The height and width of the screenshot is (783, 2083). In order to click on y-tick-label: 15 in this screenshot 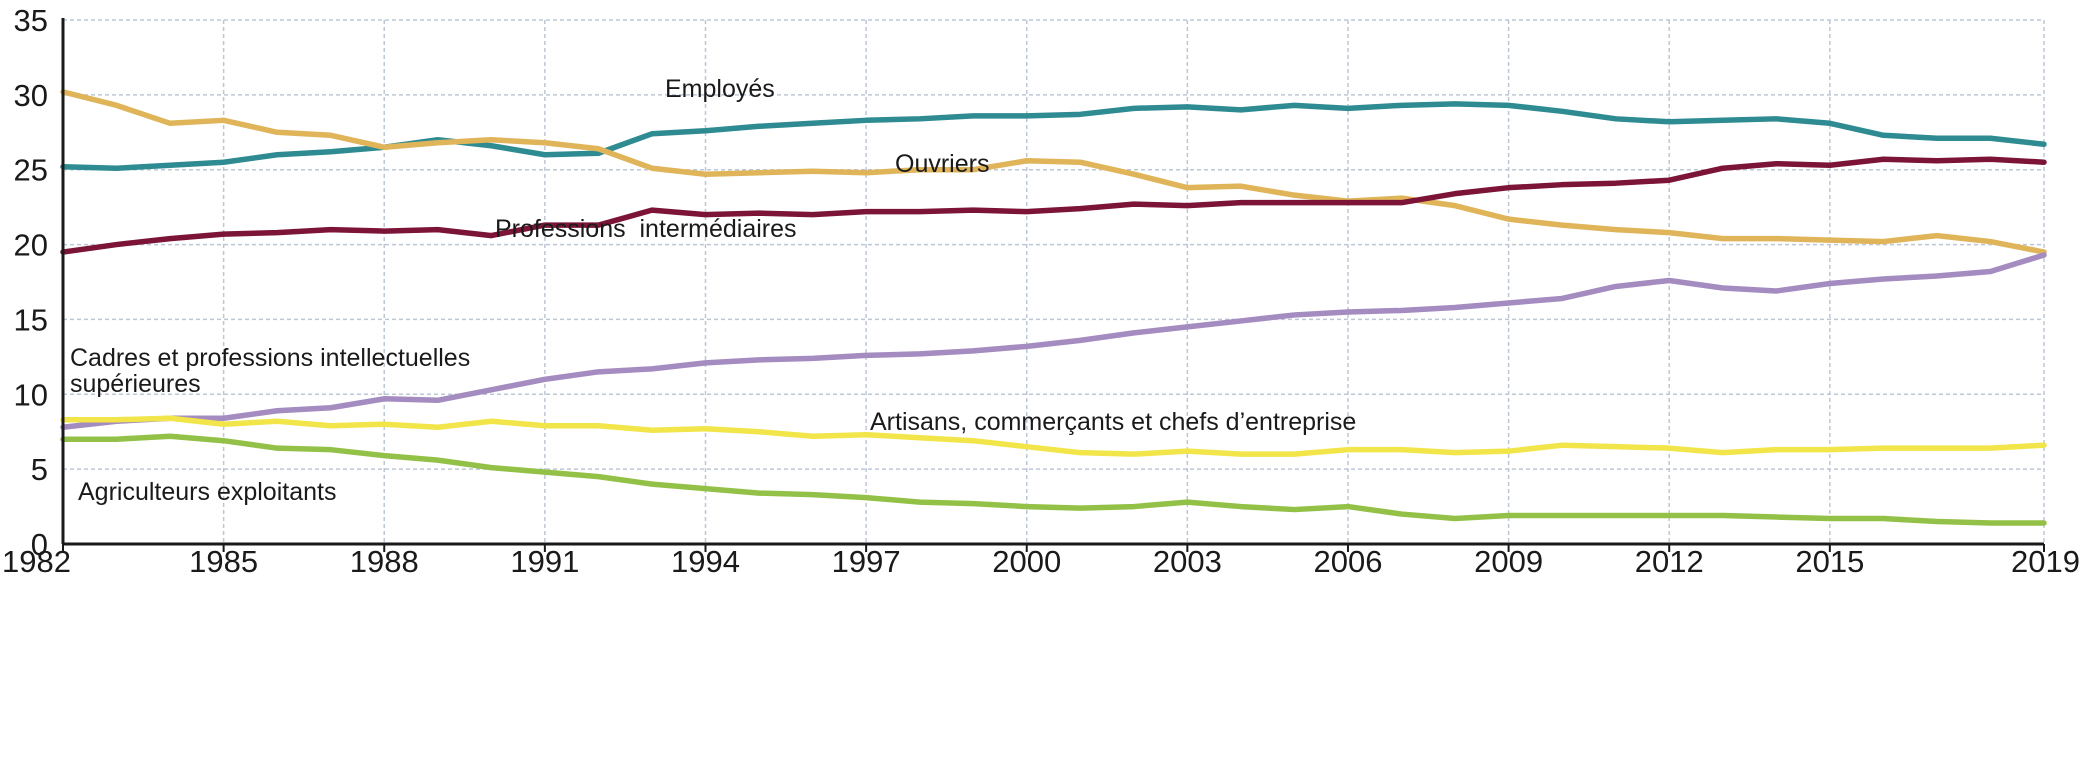, I will do `click(31, 319)`.